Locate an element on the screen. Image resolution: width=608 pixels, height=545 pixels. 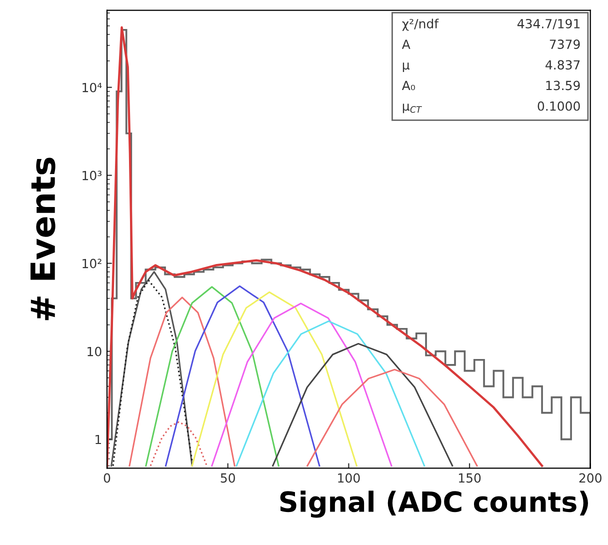
x-axis-title: Signal (ADC counts) is located at coordinates (434, 504).